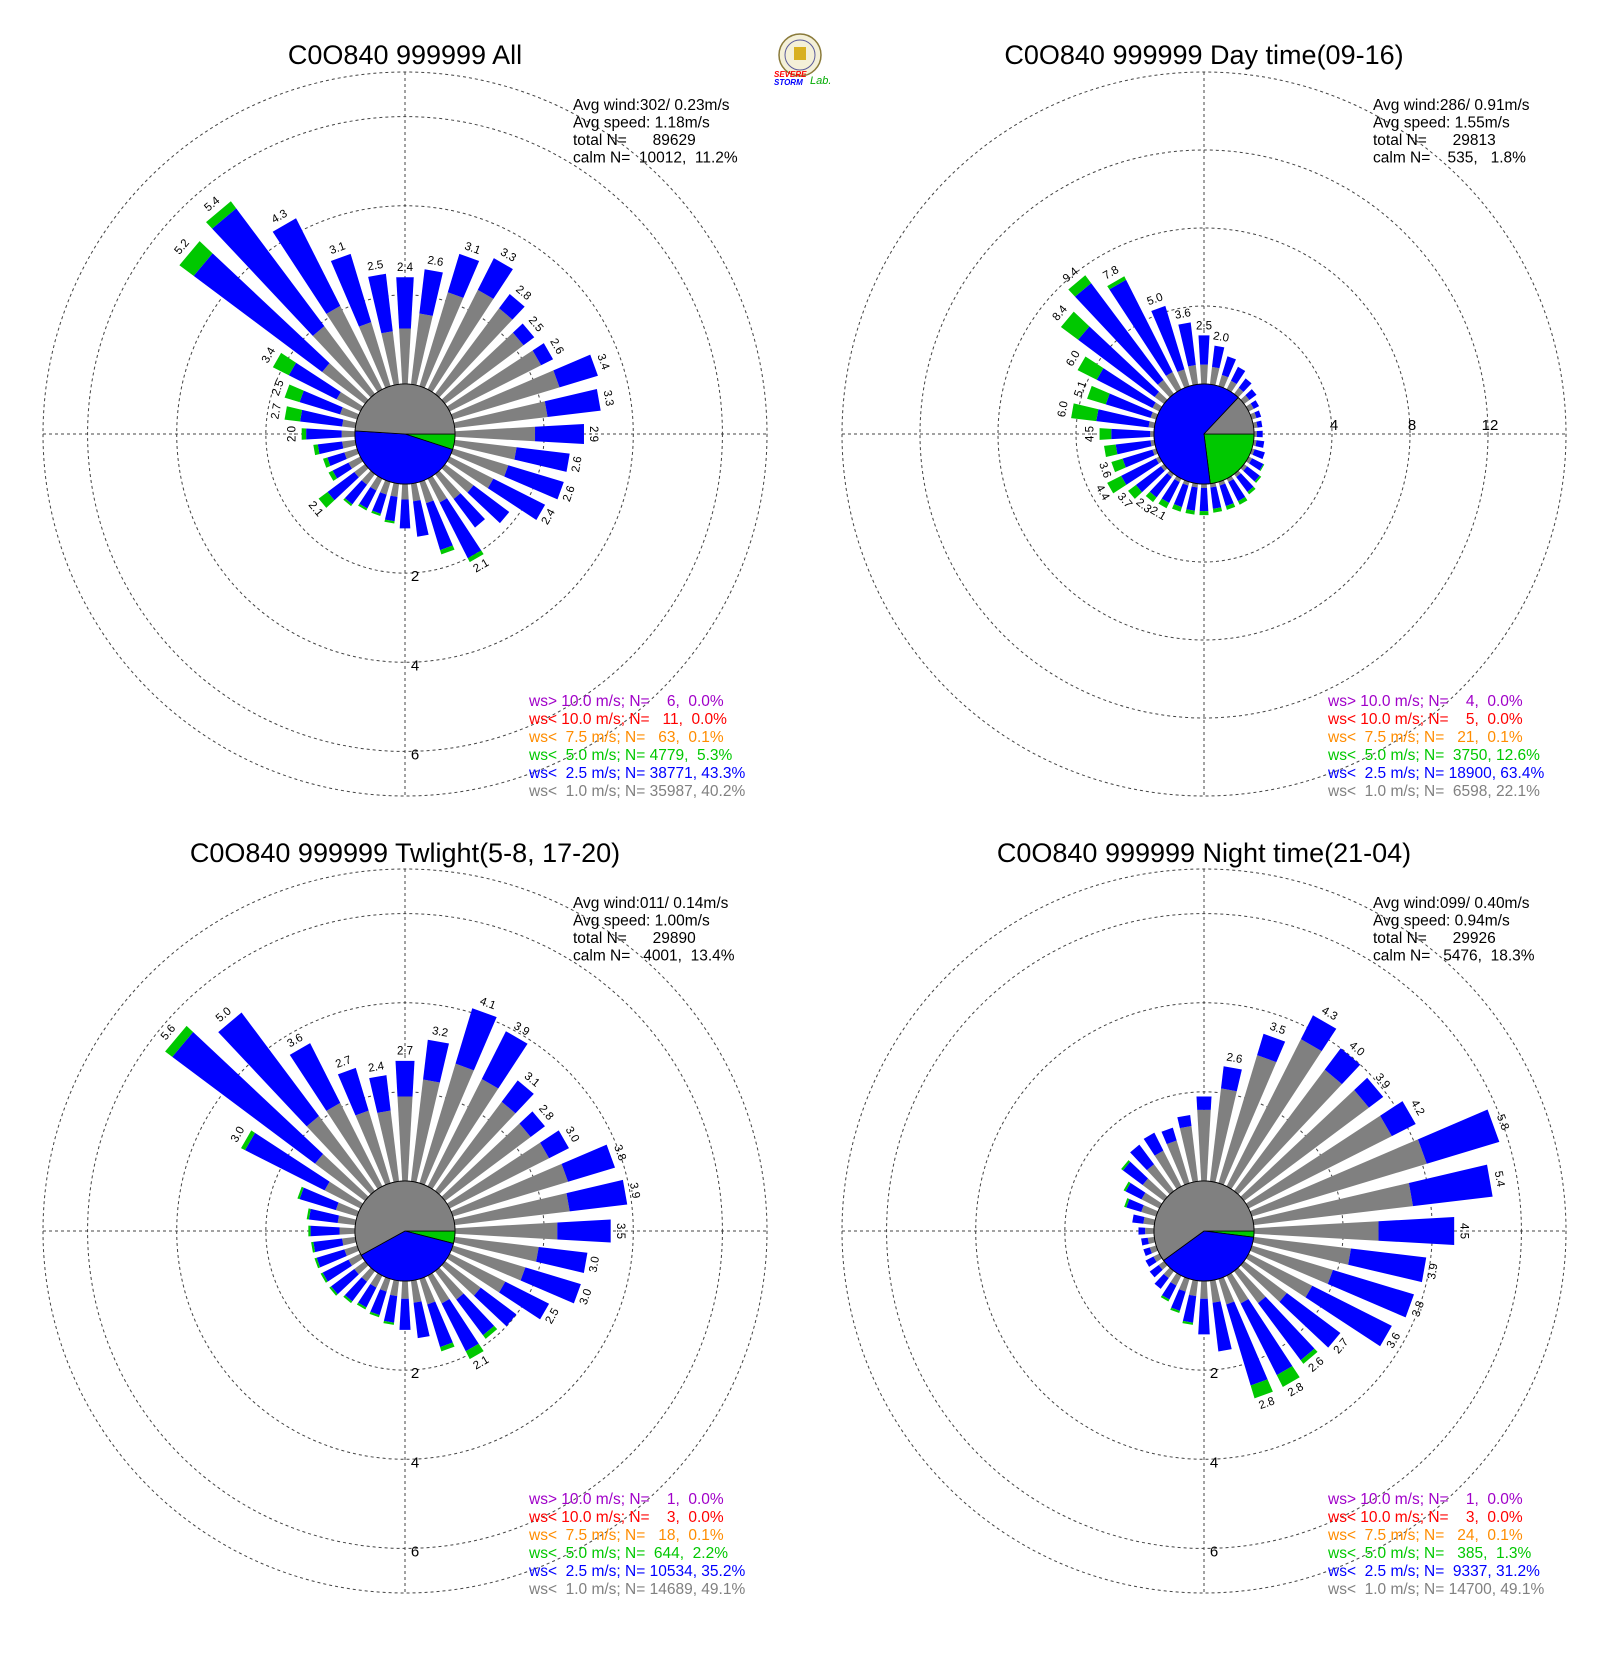  What do you see at coordinates (602, 362) in the screenshot?
I see `bar-value-label: 3.4` at bounding box center [602, 362].